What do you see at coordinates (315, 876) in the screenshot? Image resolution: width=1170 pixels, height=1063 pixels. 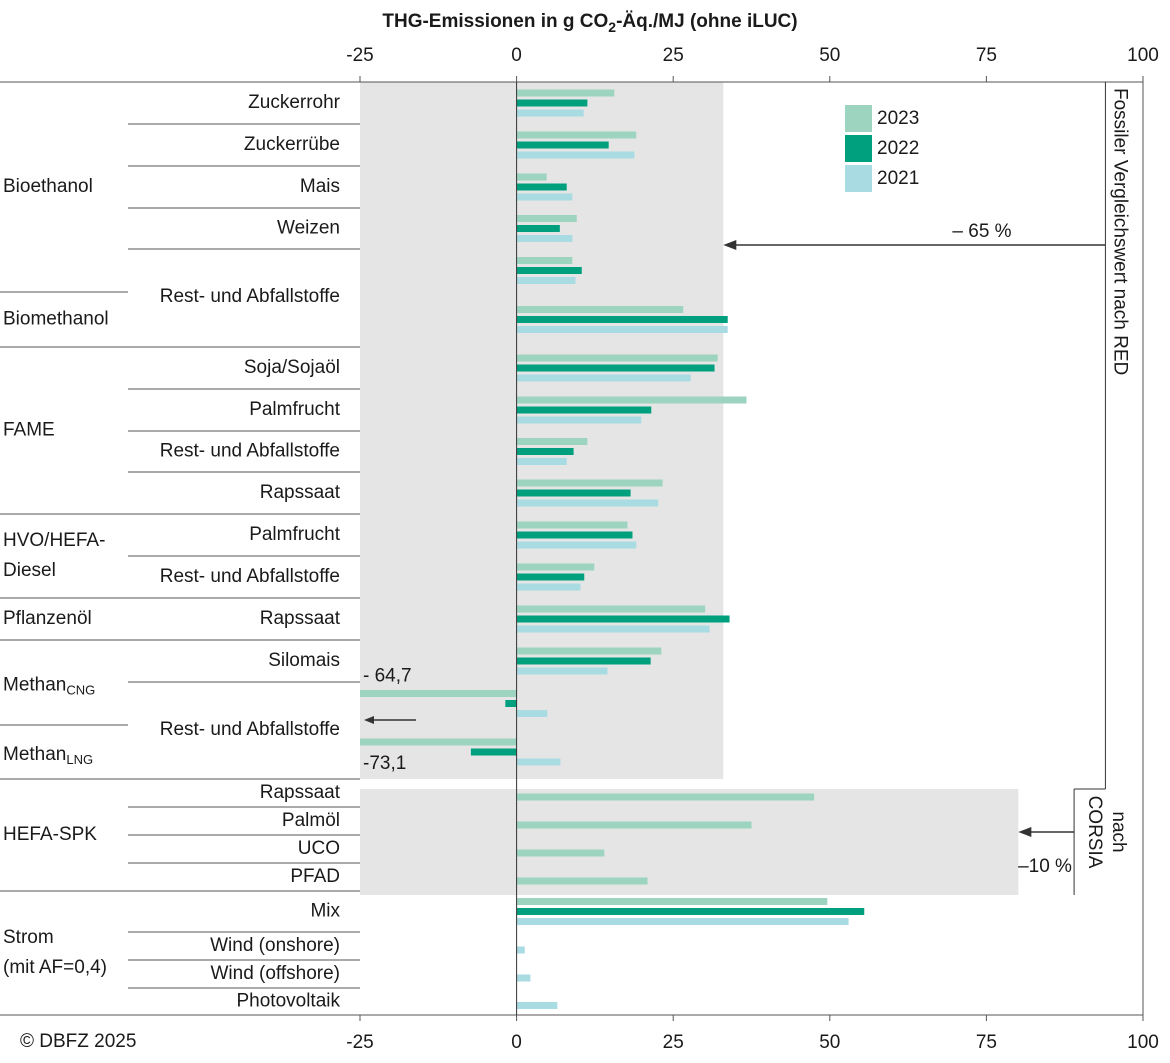 I see `category-label: PFAD` at bounding box center [315, 876].